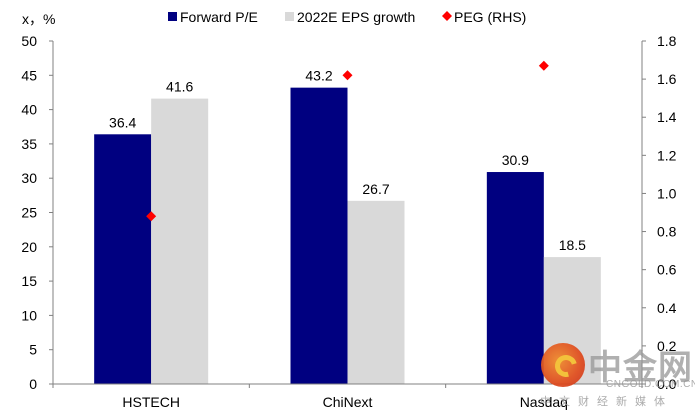  Describe the element at coordinates (544, 402) in the screenshot. I see `category-label: Nasdaq` at that location.